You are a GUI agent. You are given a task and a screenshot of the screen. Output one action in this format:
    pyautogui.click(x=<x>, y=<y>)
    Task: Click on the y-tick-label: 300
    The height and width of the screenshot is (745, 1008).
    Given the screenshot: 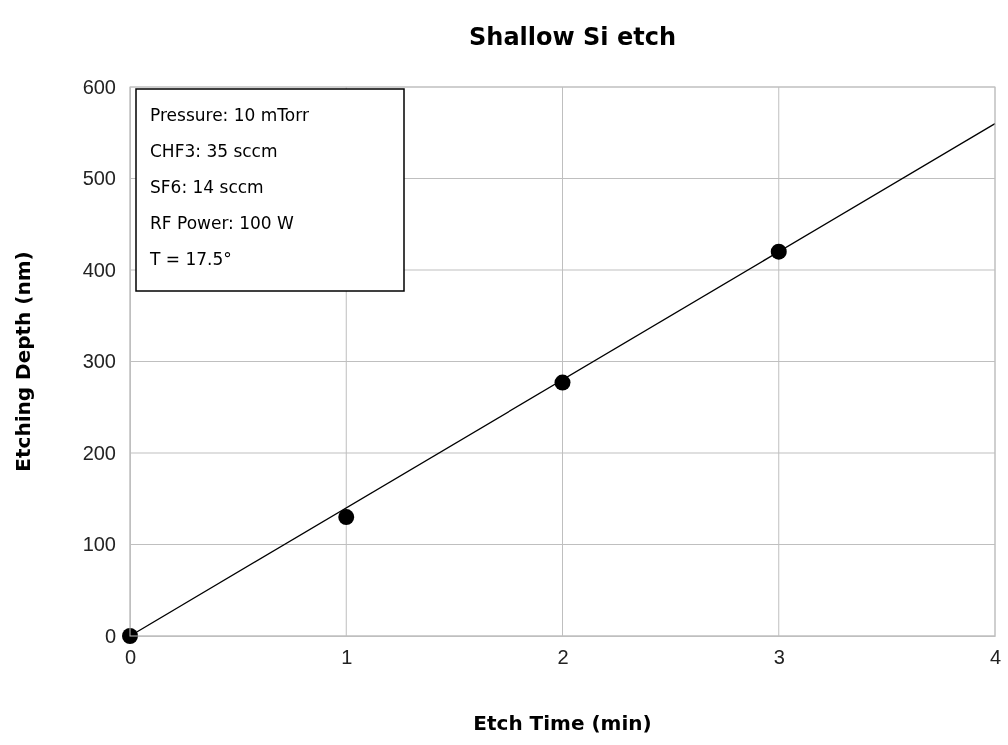 What is the action you would take?
    pyautogui.click(x=99, y=361)
    